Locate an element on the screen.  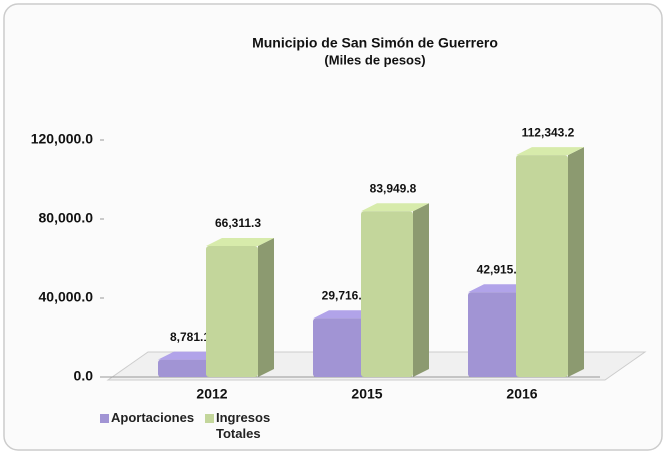
chart-title: Municipio de San Simón de Guerrero is located at coordinates (375, 43).